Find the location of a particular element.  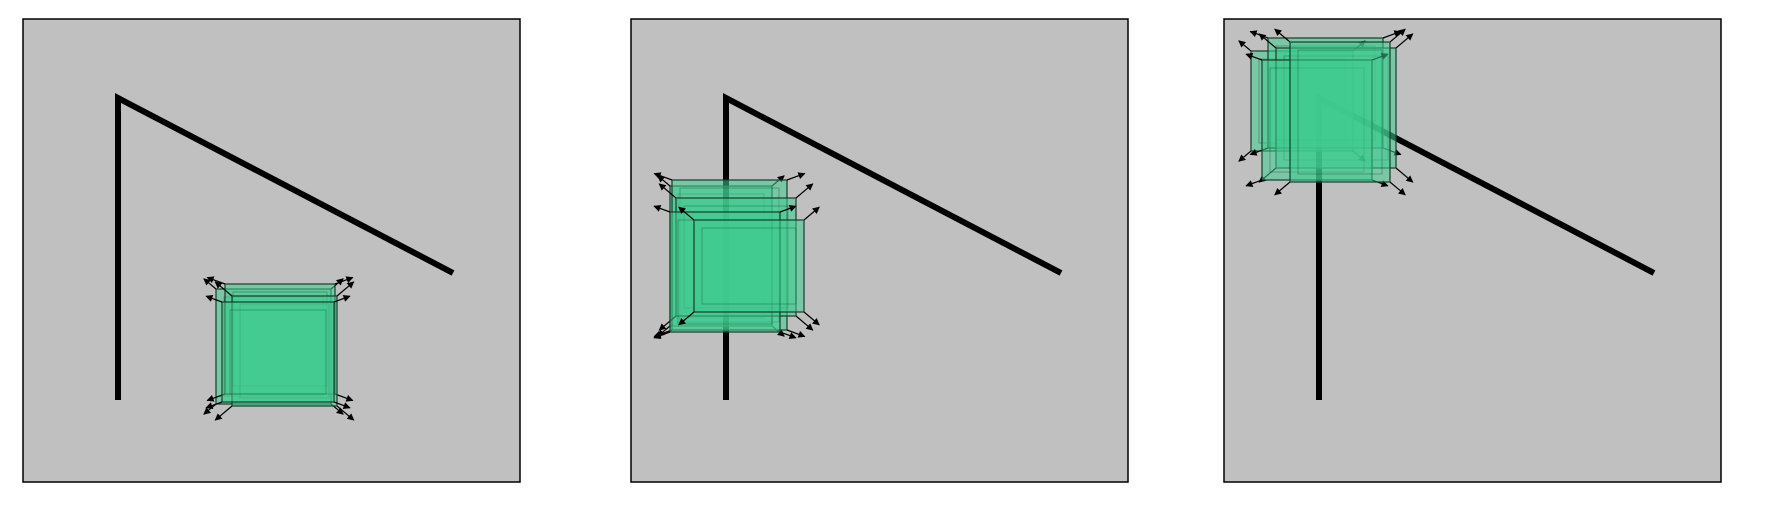

panel-2-box is located at coordinates (749, 266).